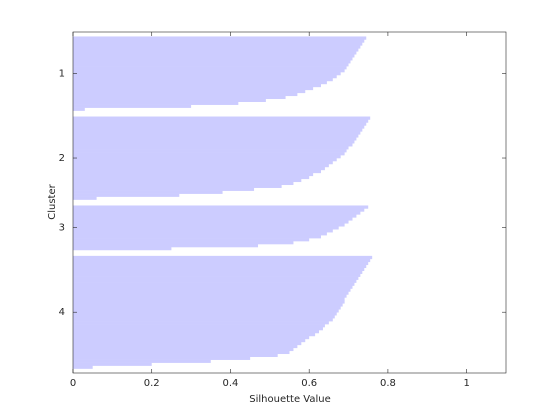 The width and height of the screenshot is (560, 420). What do you see at coordinates (62, 158) in the screenshot?
I see `y-tick-label: 2` at bounding box center [62, 158].